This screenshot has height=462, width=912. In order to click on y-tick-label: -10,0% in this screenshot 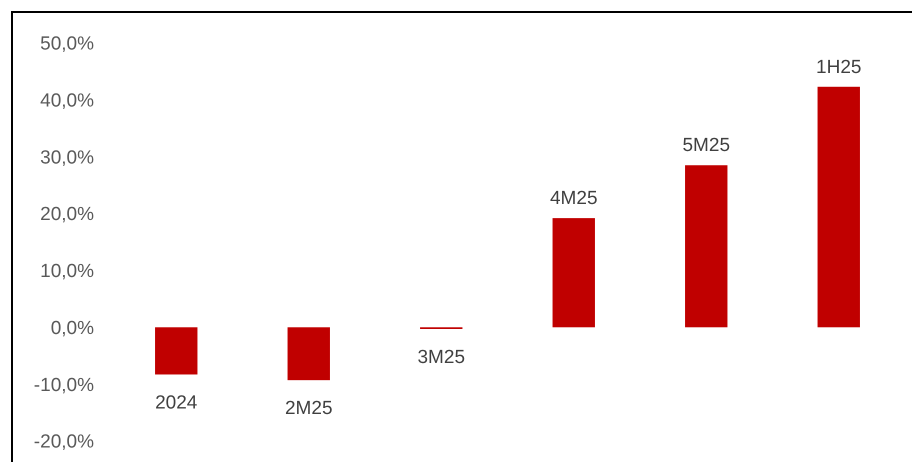, I will do `click(64, 385)`.